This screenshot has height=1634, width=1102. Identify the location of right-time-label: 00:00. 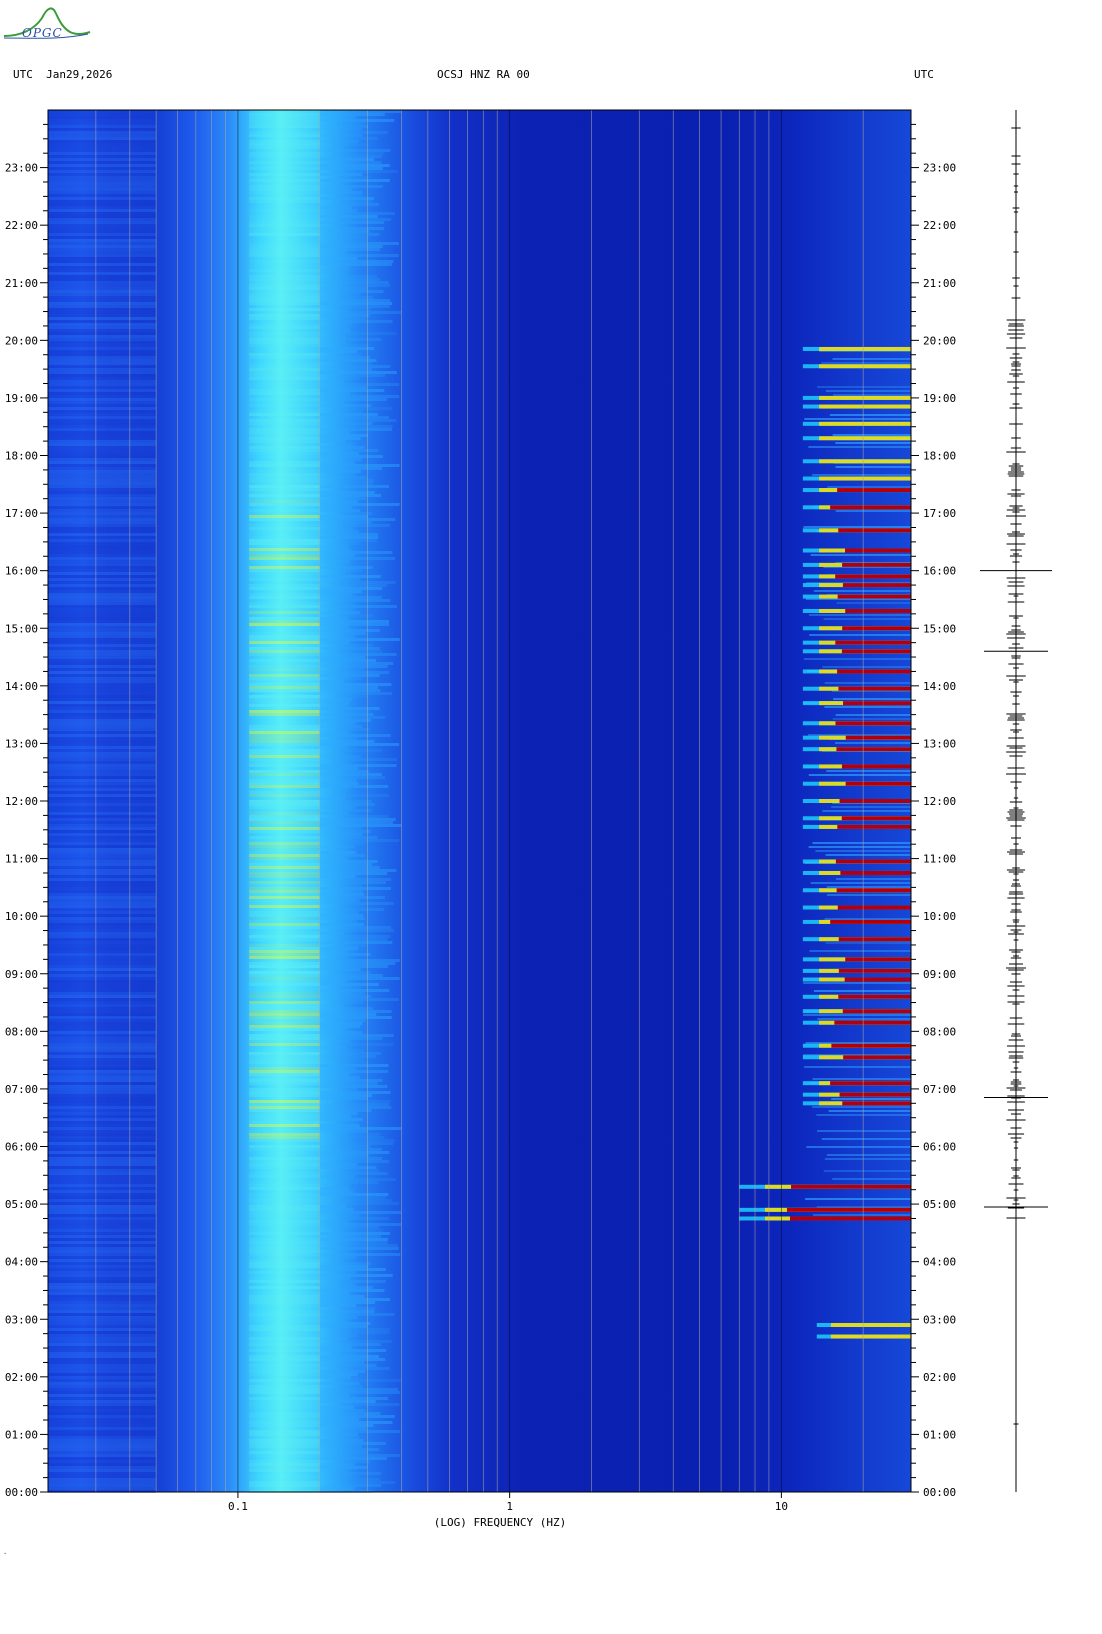
(939, 1492).